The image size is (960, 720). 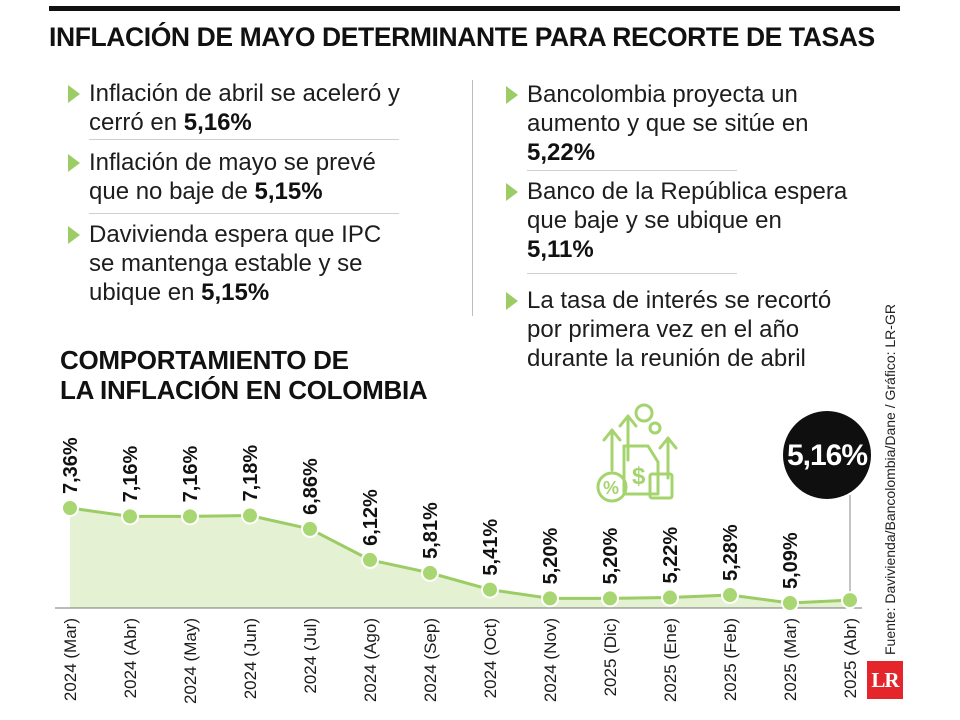 What do you see at coordinates (490, 658) in the screenshot?
I see `x-tick-label: 2024 (Oct)` at bounding box center [490, 658].